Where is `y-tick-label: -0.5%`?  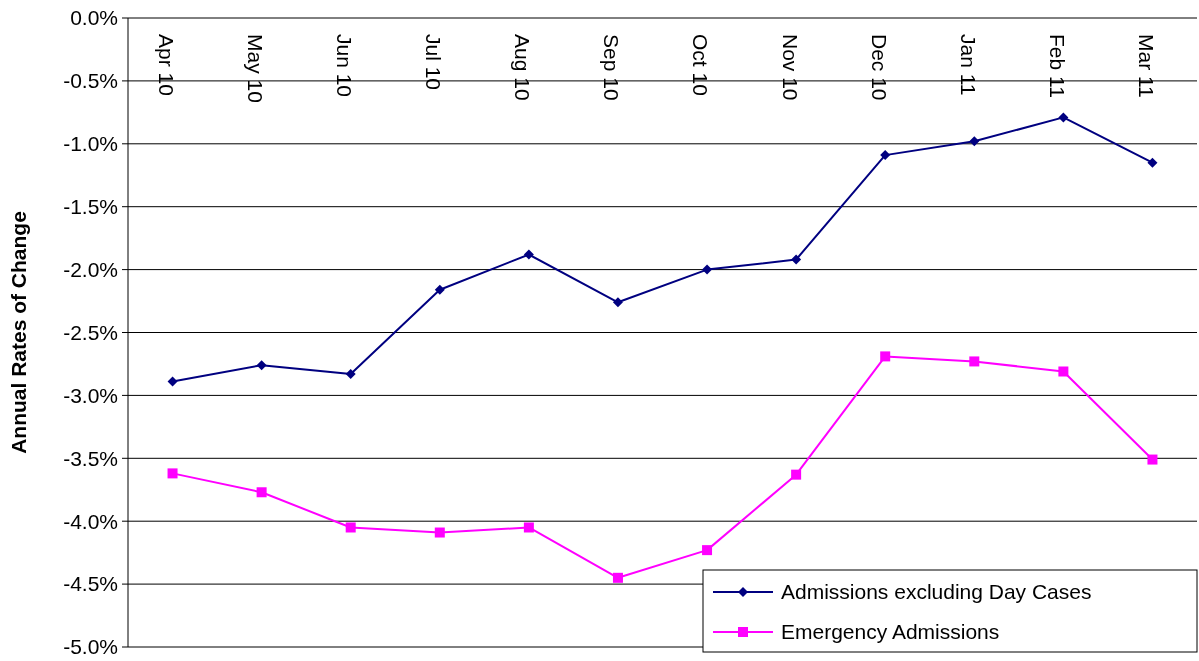
y-tick-label: -0.5% is located at coordinates (90, 81).